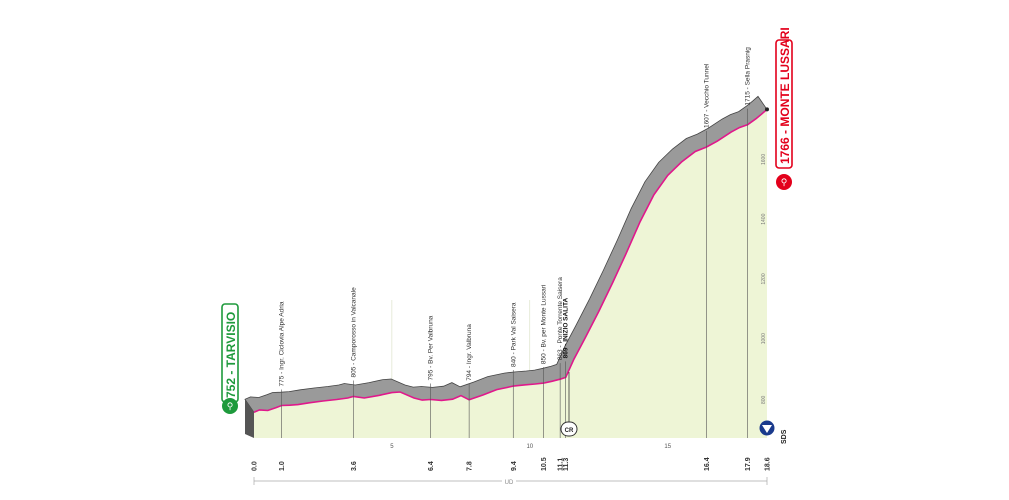 This screenshot has height=500, width=1009. I want to click on waypoint-label-0: 775 - Ingr. Ciclovia Alpe Adria, so click(282, 343).